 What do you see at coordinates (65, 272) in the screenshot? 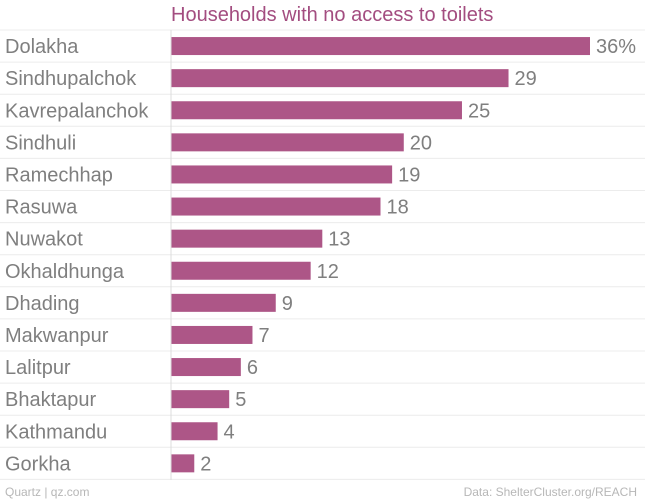
I see `category-label: Okhaldhunga` at bounding box center [65, 272].